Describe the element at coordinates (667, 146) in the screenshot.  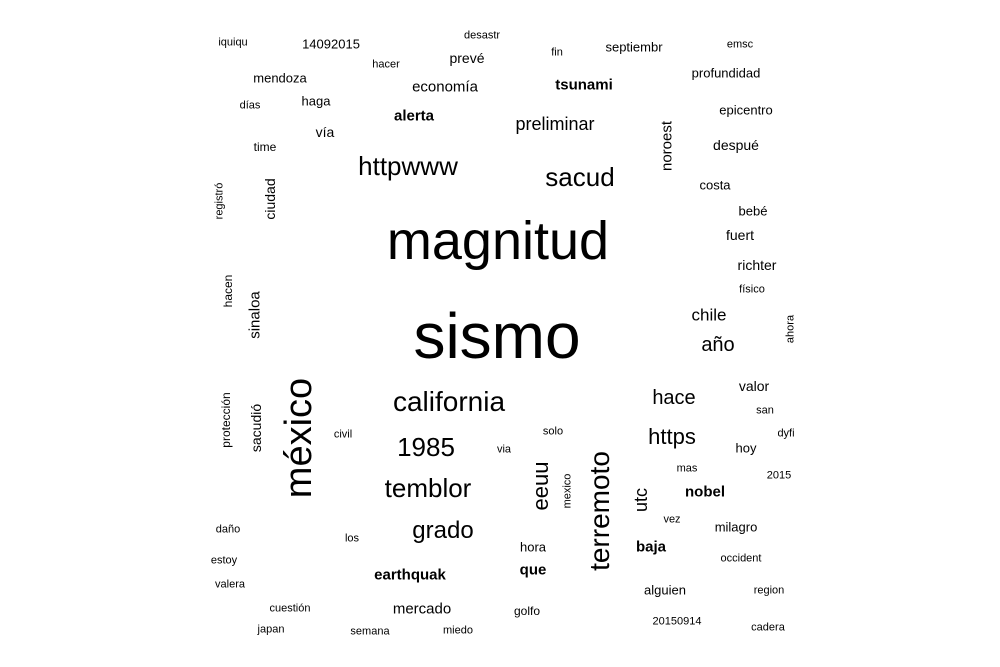
I see `word-noroest: noroest` at that location.